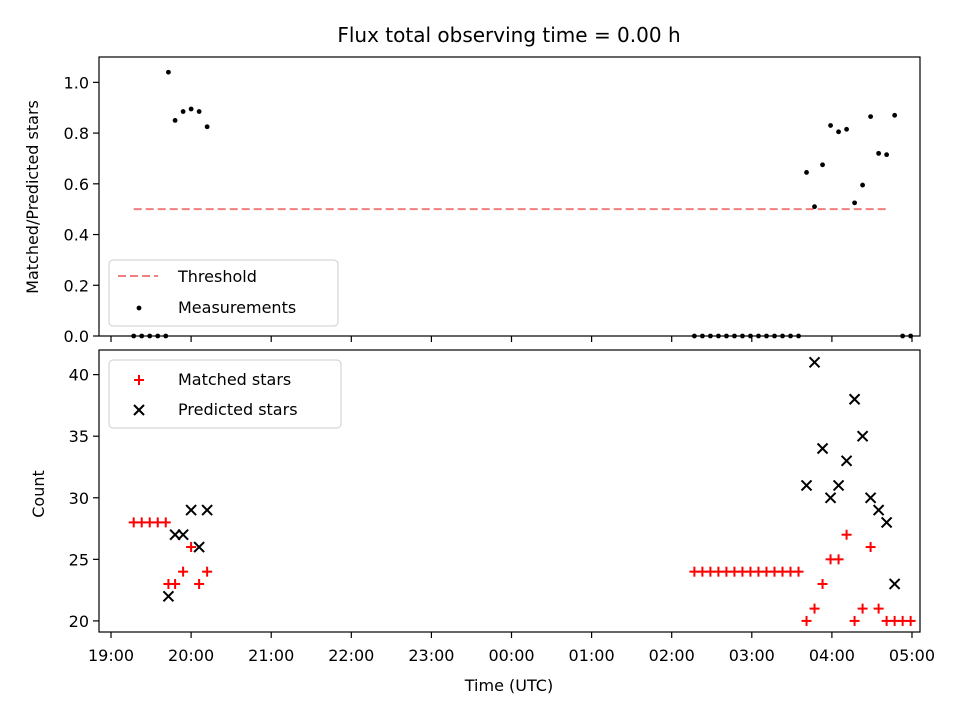  I want to click on top-y-ticks: 0.0 0.2 0.4 0.6 0.8 1.0, so click(81, 209).